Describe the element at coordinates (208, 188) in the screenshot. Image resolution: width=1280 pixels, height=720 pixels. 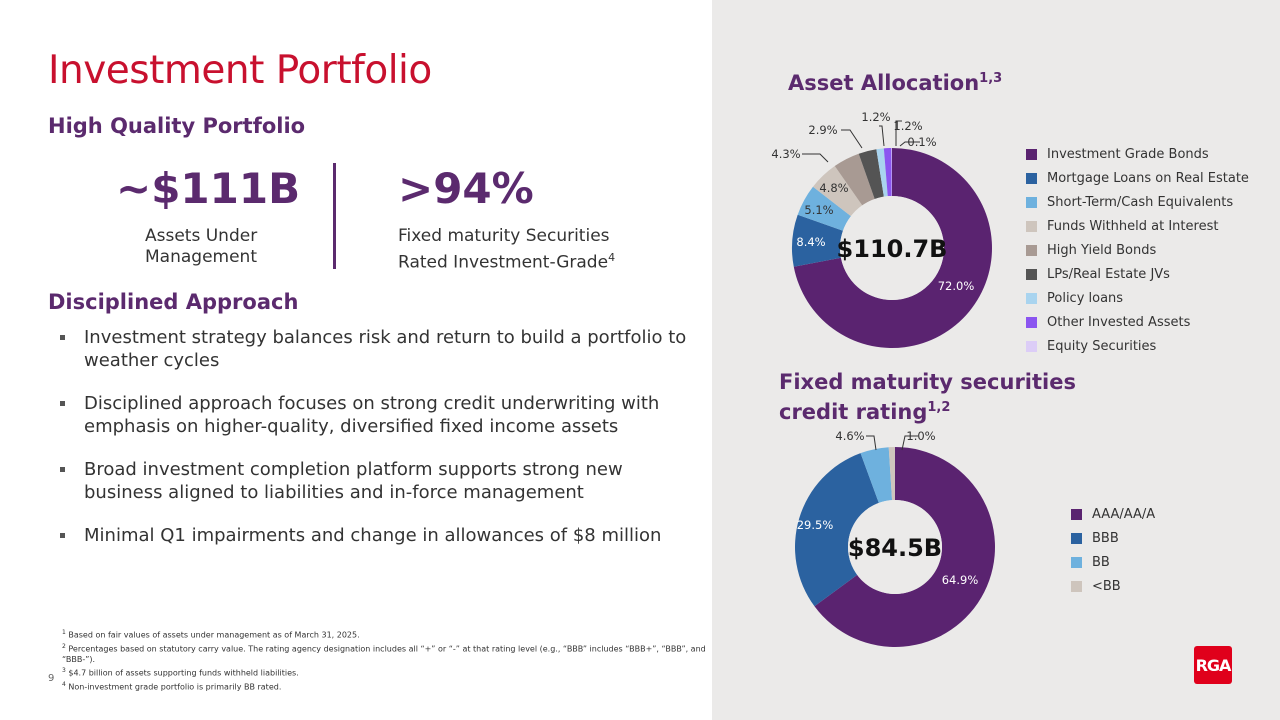
I see `kpi-assets-value: ~$111B` at that location.